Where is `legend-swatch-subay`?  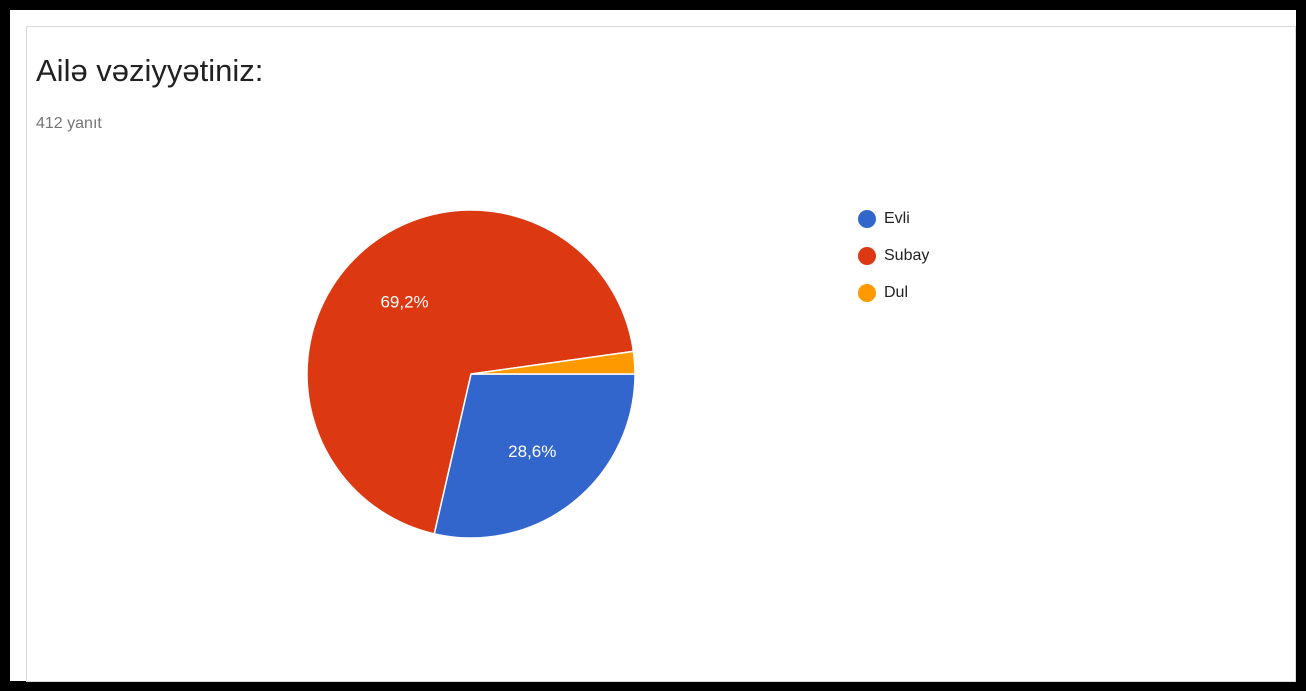 legend-swatch-subay is located at coordinates (867, 256).